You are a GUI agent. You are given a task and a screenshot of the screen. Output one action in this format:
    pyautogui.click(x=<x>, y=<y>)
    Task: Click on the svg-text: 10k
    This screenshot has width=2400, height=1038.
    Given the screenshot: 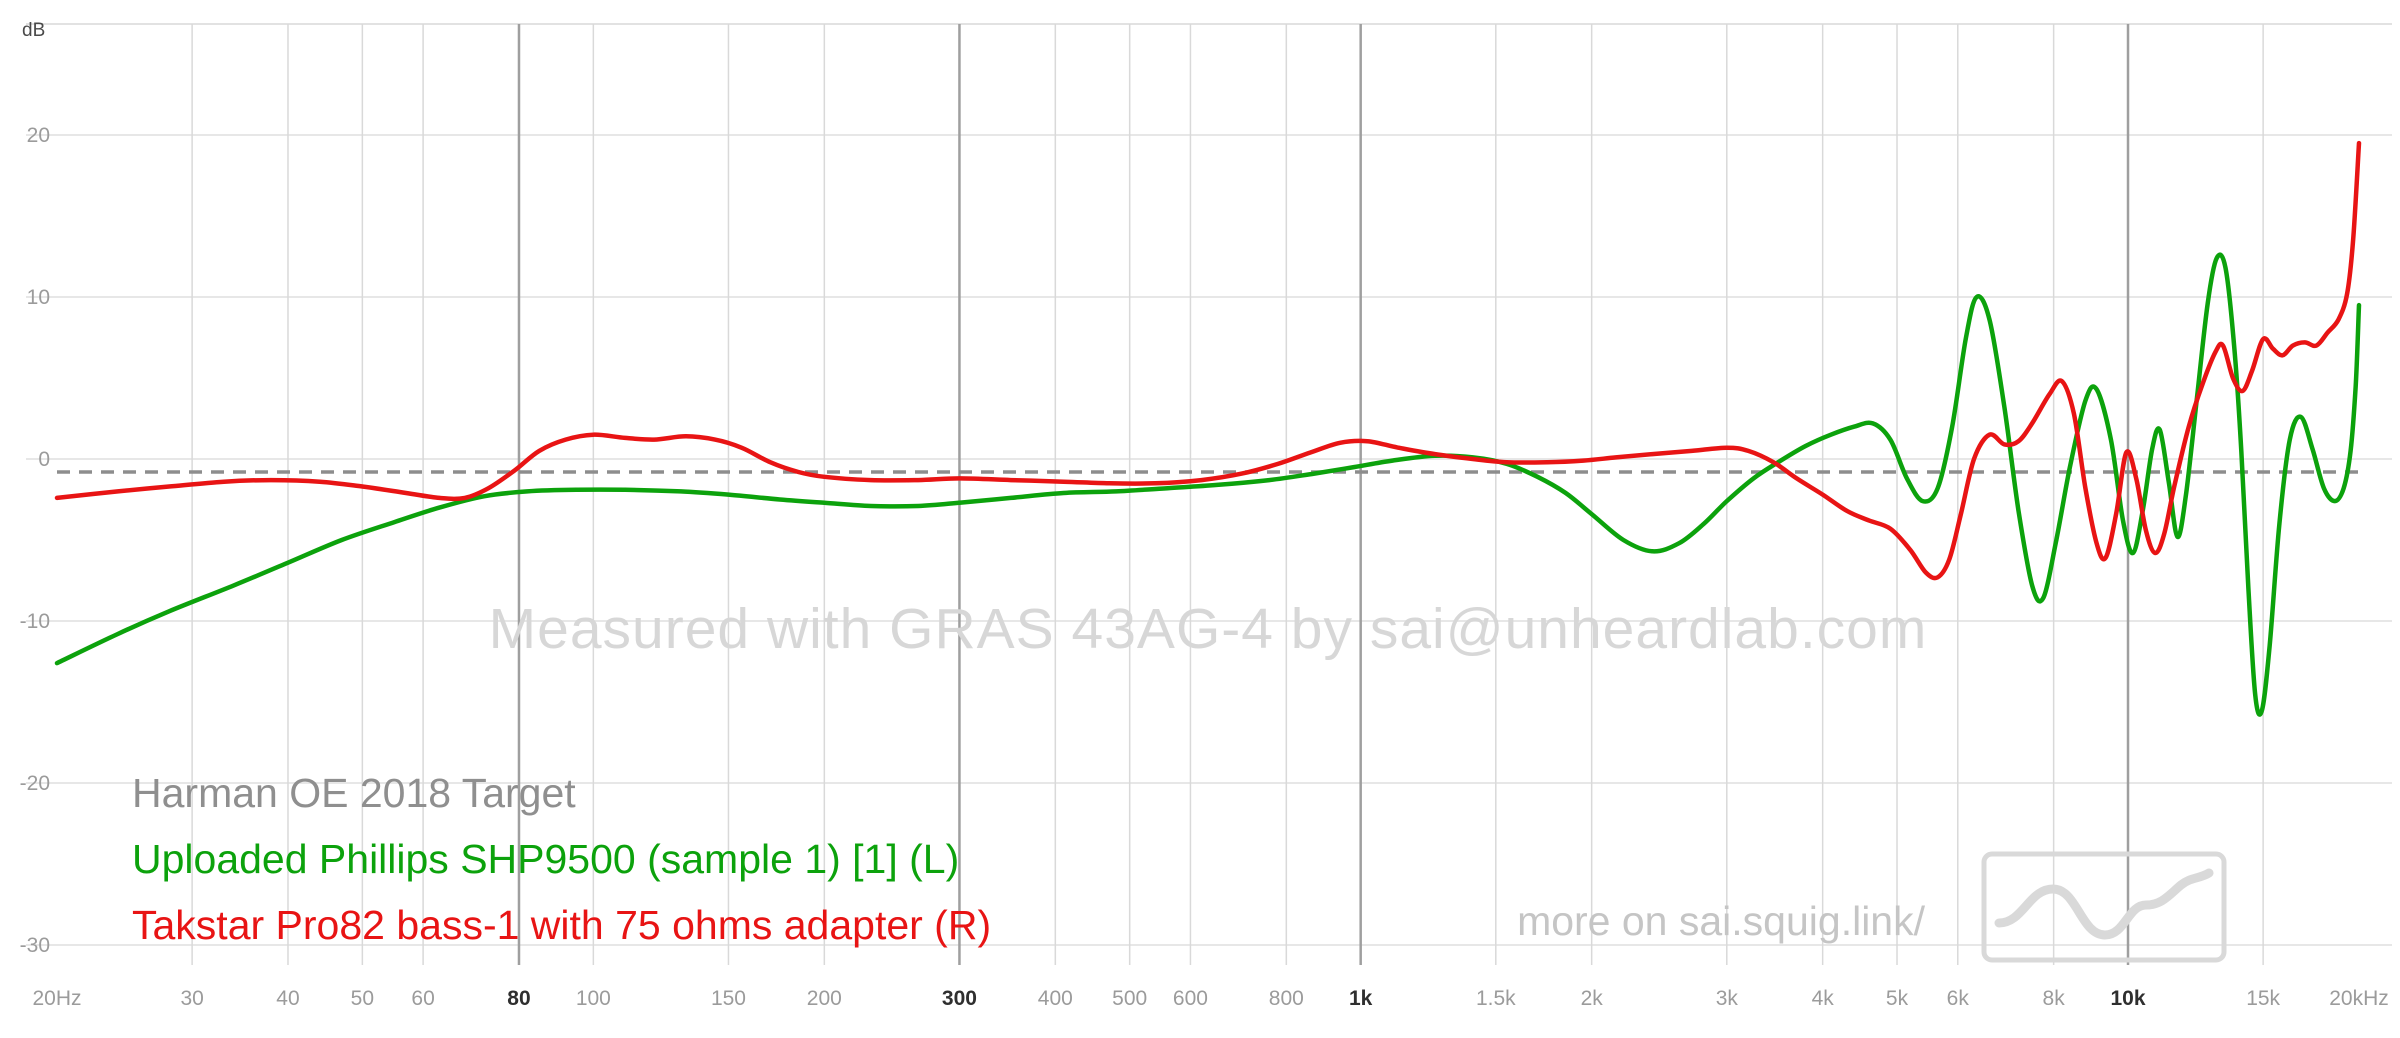 What is the action you would take?
    pyautogui.click(x=2127, y=998)
    